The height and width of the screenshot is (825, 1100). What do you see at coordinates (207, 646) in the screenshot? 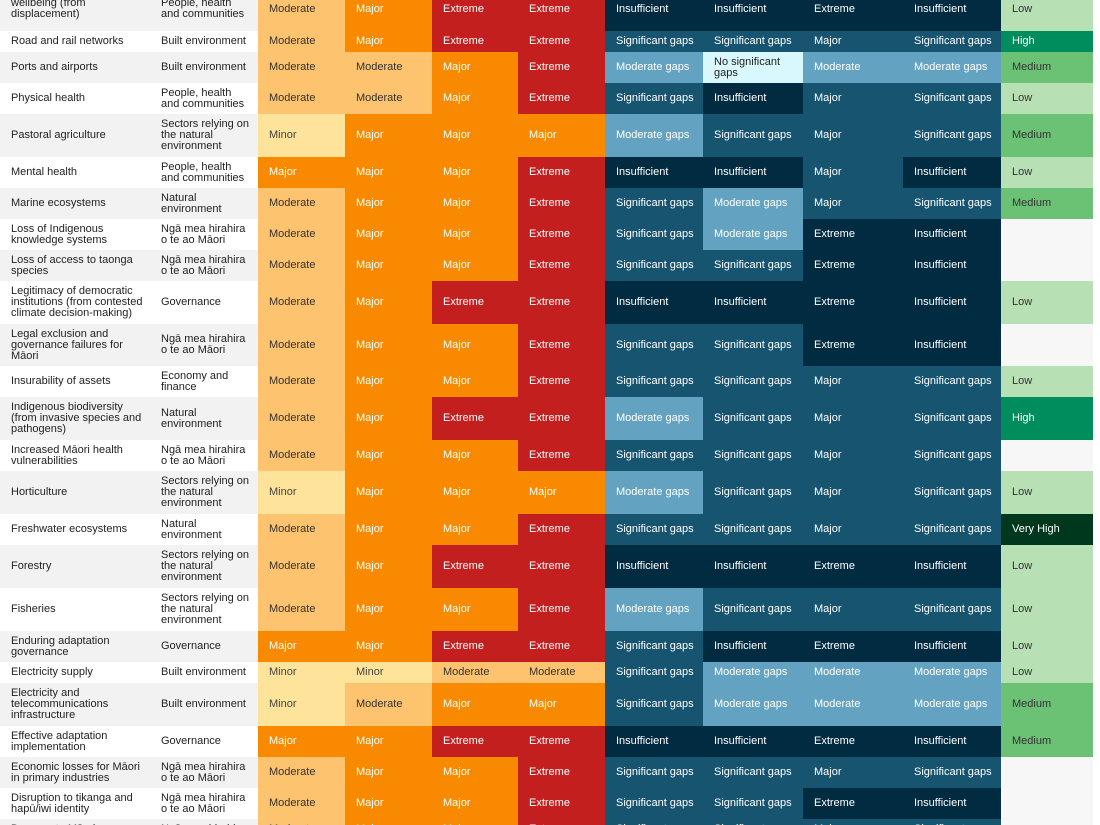
I see `domain-cell: Governance` at bounding box center [207, 646].